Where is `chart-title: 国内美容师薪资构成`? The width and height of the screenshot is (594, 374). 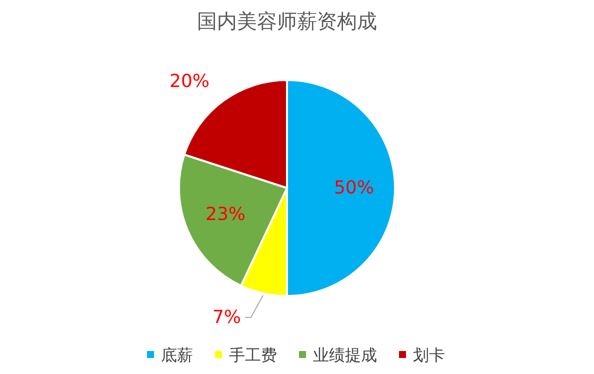
chart-title: 国内美容师薪资构成 is located at coordinates (287, 21).